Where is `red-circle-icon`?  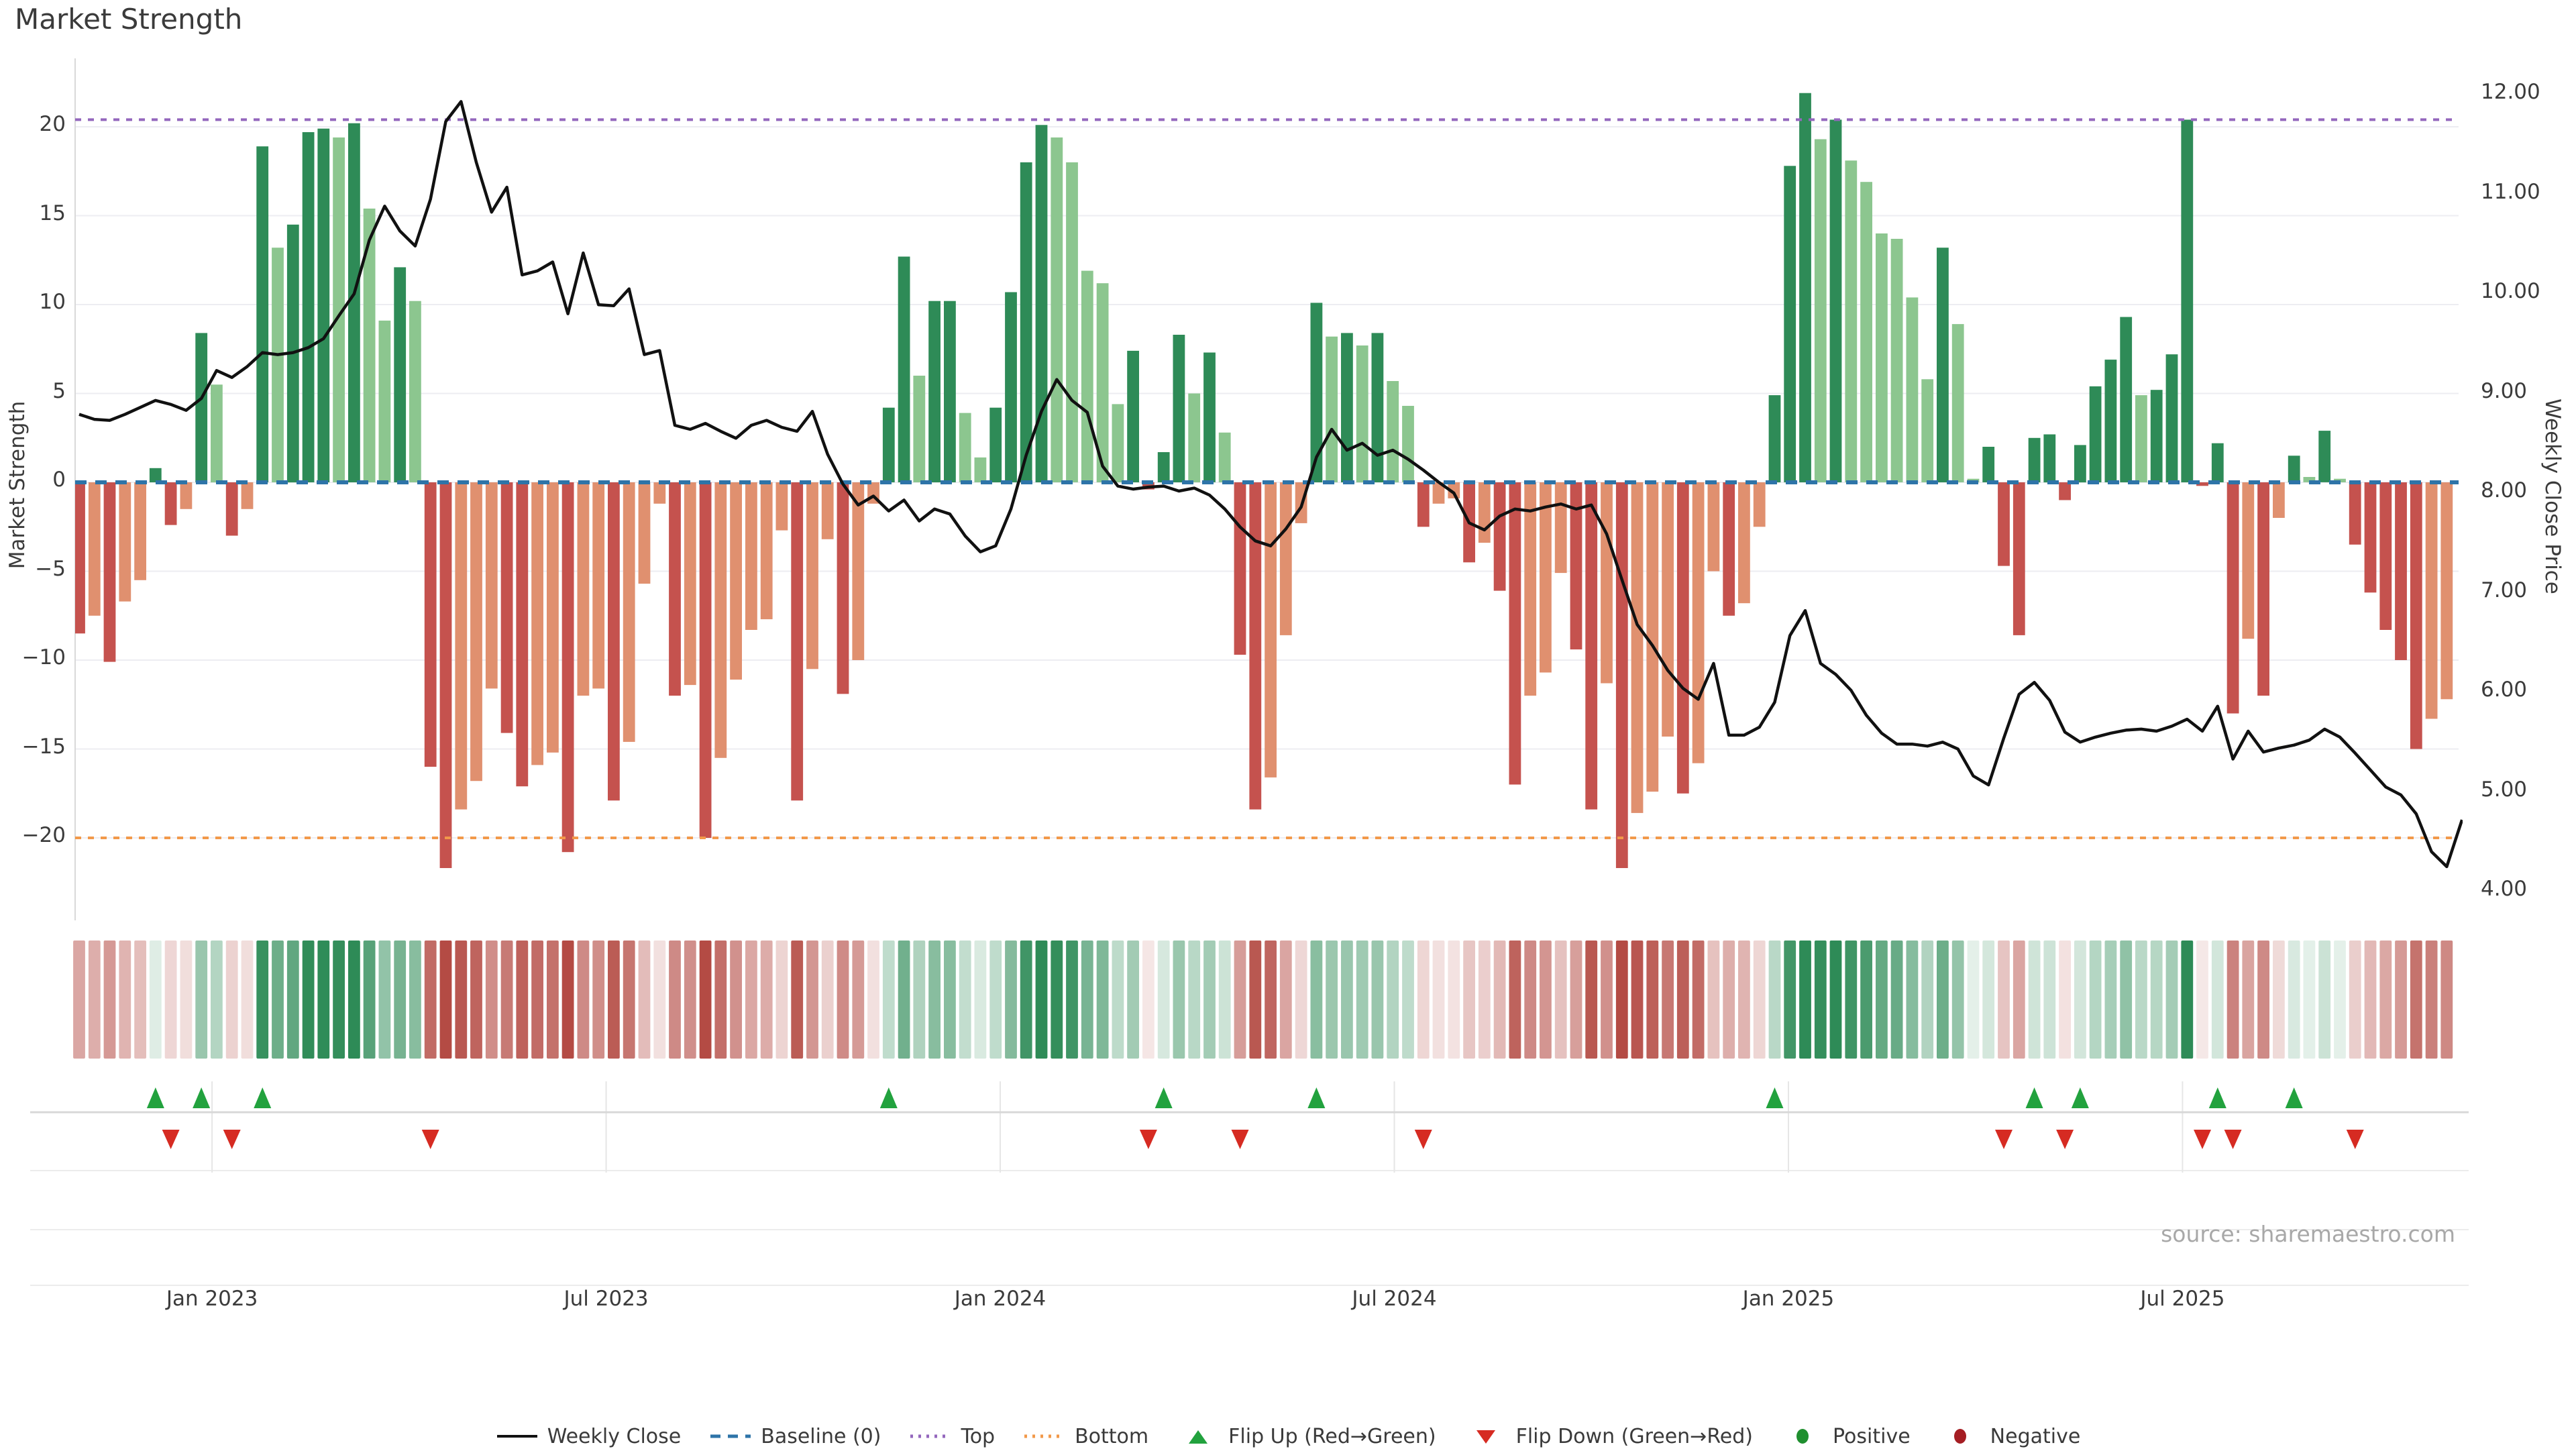
red-circle-icon is located at coordinates (1959, 1436).